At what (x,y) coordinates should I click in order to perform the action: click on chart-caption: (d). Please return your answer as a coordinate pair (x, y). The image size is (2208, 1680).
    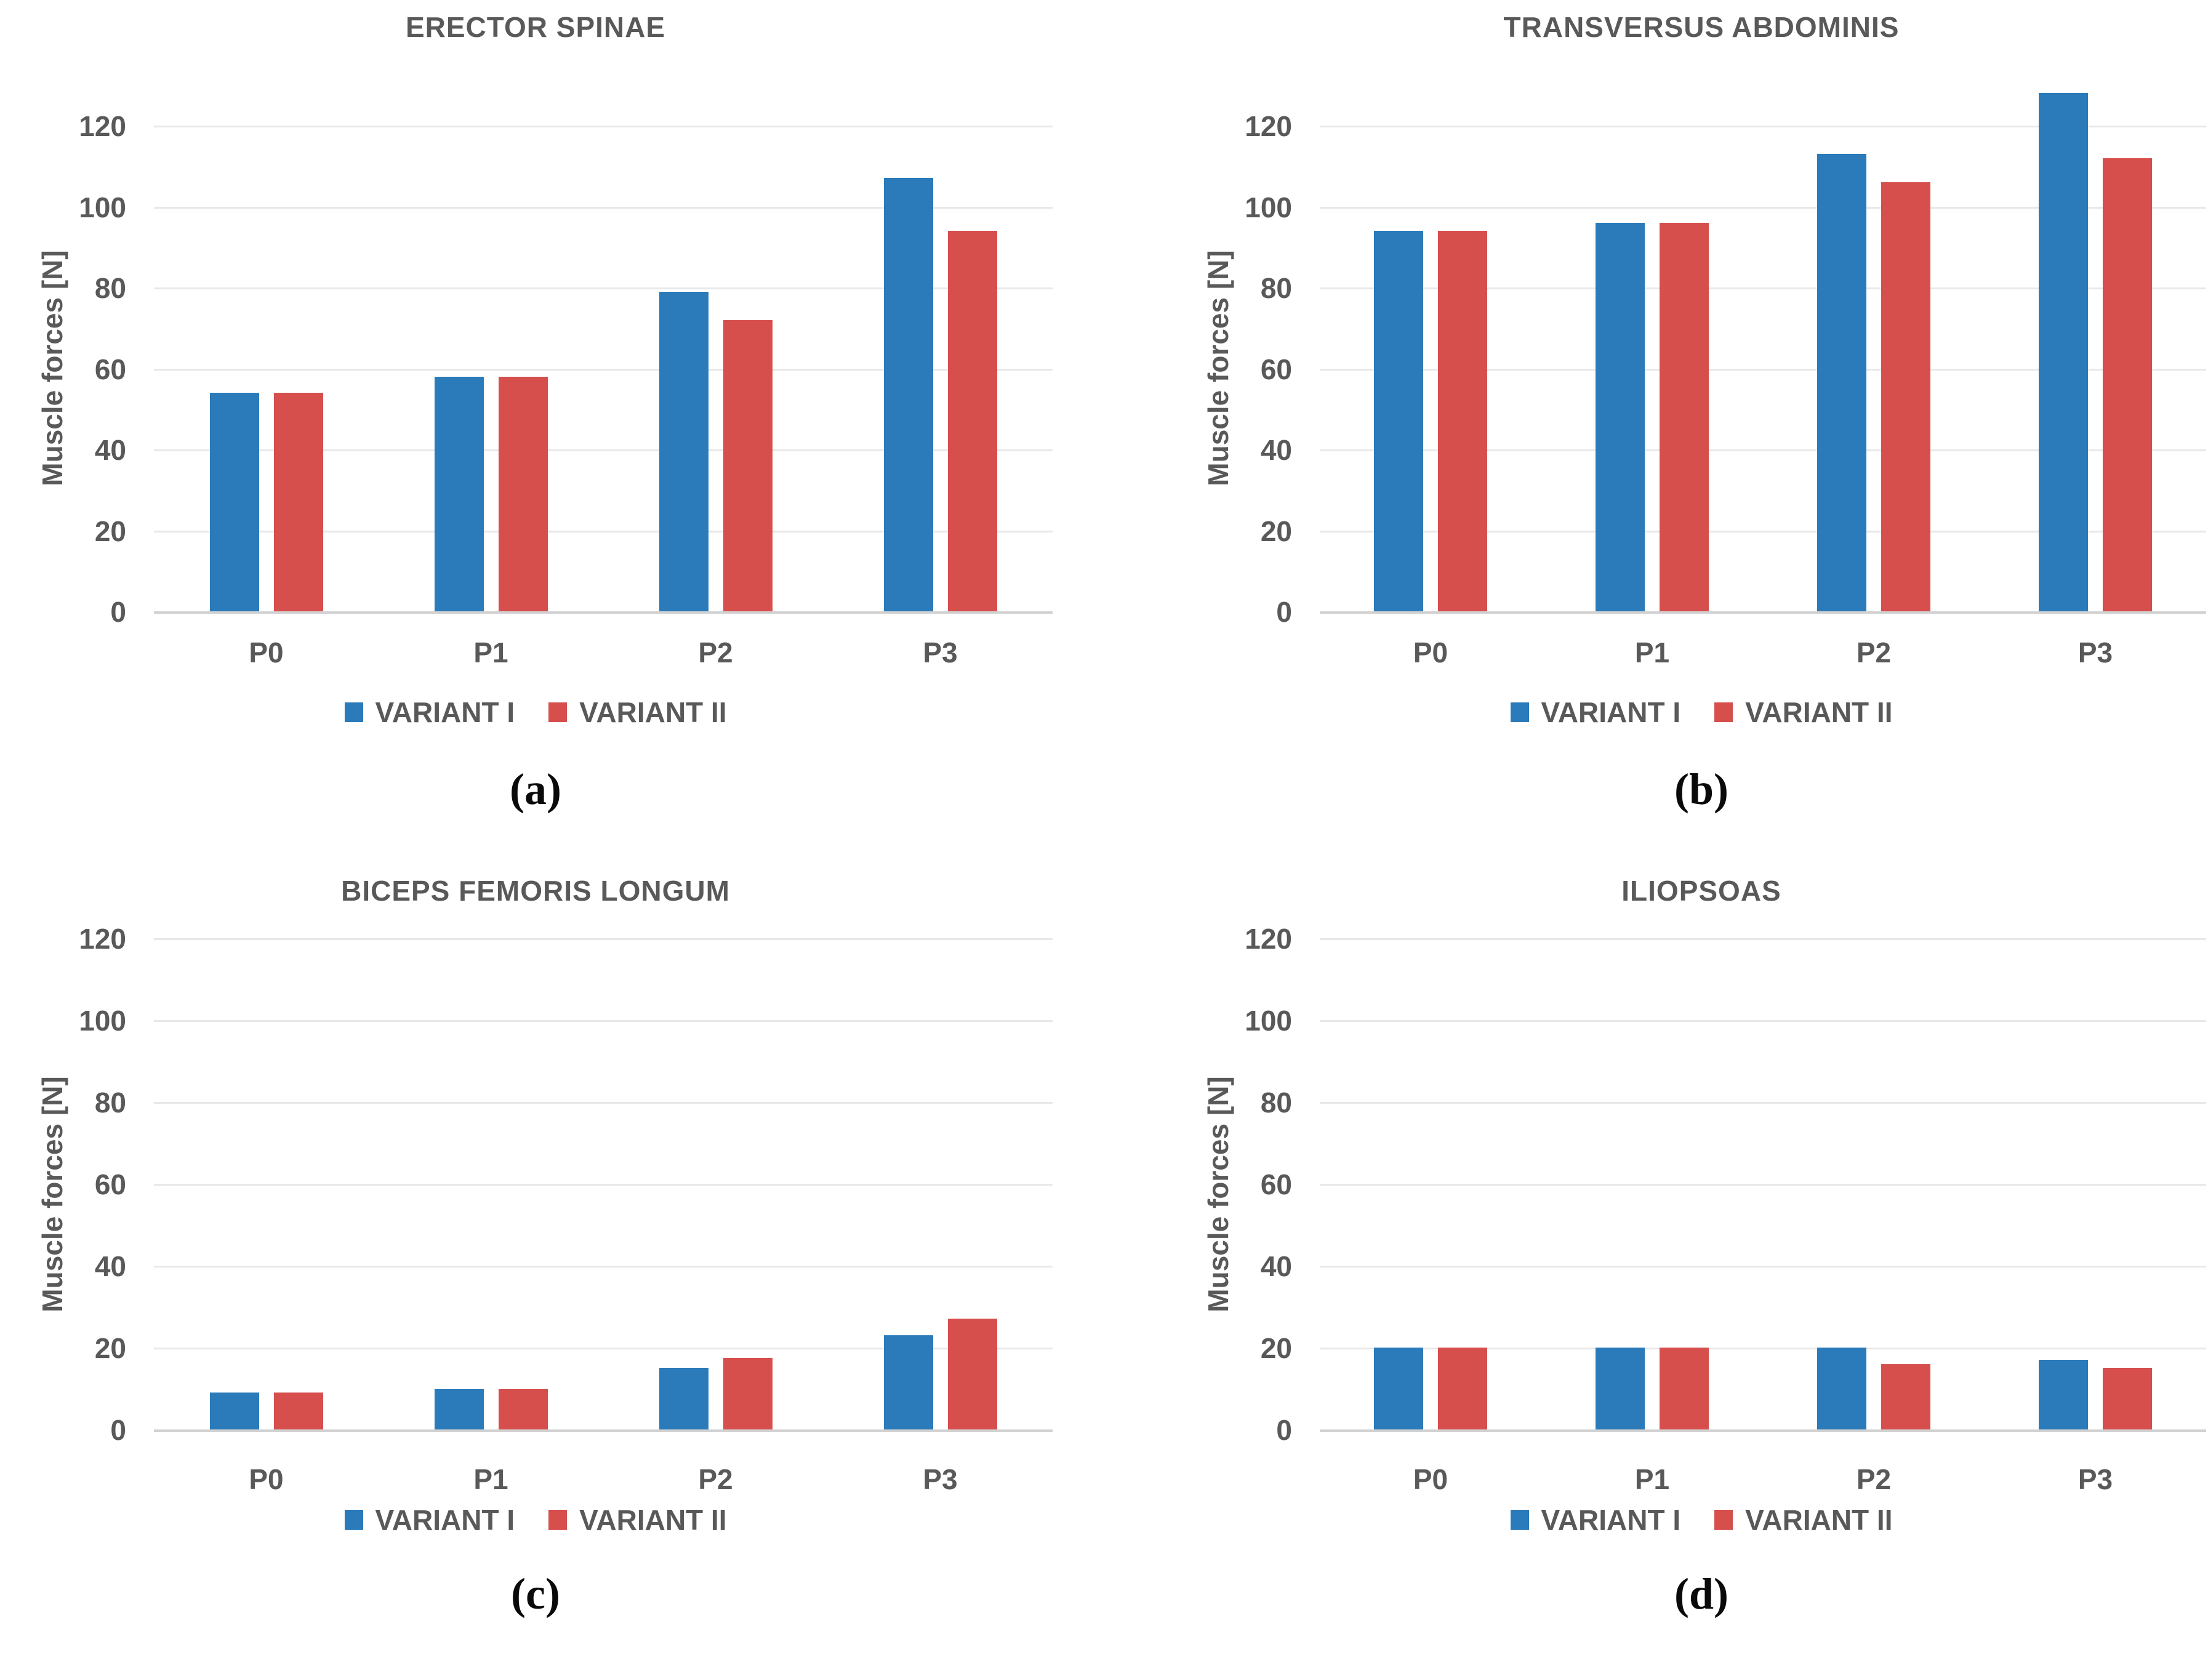
    Looking at the image, I should click on (1701, 1594).